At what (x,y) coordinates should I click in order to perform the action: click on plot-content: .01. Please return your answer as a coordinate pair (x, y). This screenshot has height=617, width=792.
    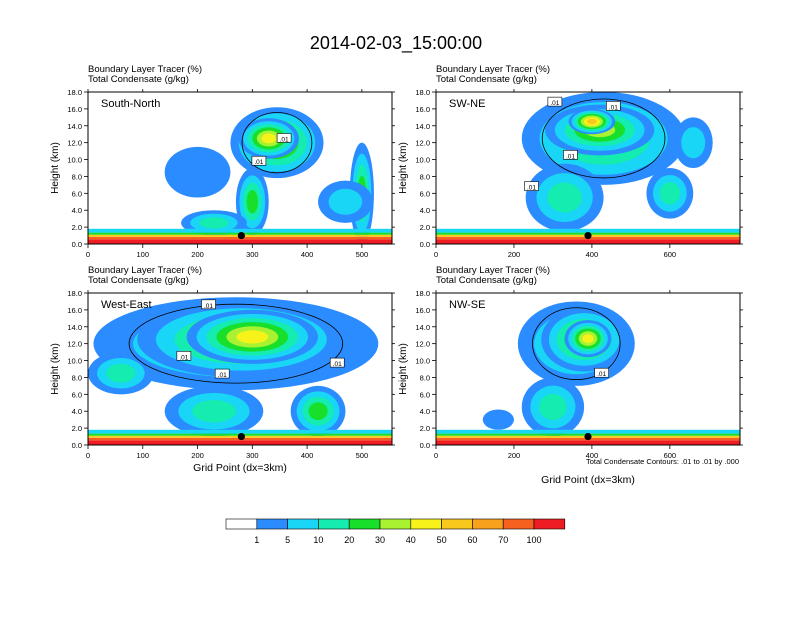
    Looking at the image, I should click on (588, 373).